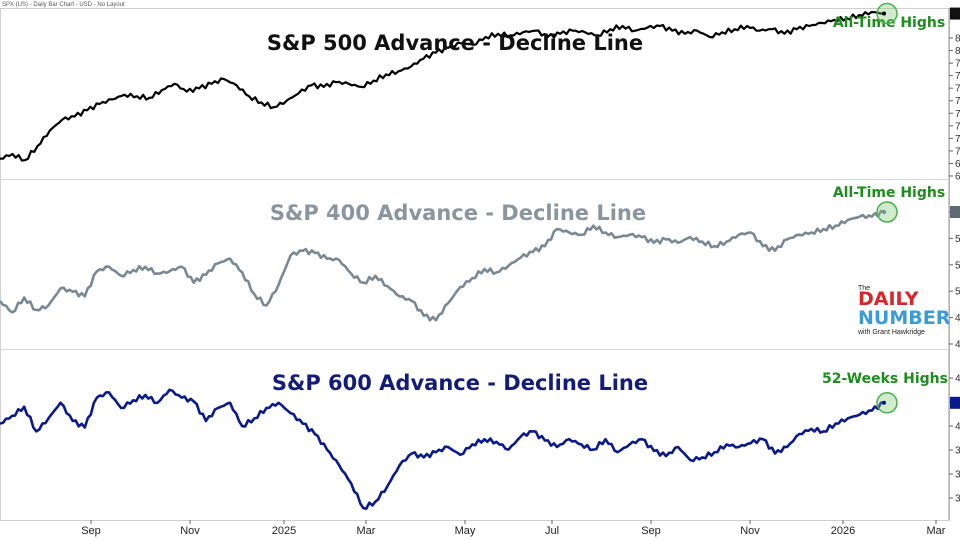 This screenshot has width=960, height=540. I want to click on sp400-last-point, so click(884, 212).